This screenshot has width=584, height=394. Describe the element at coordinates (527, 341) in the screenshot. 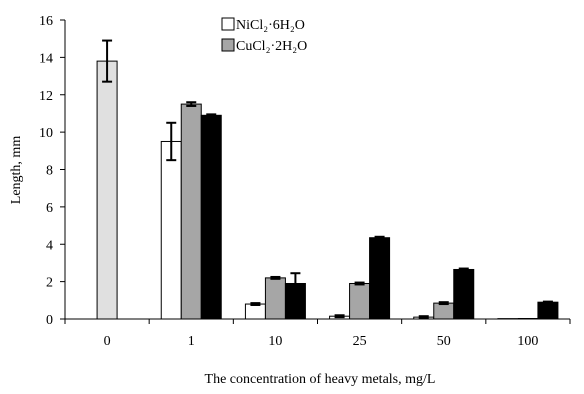

I see `x-tick-label: 100` at that location.